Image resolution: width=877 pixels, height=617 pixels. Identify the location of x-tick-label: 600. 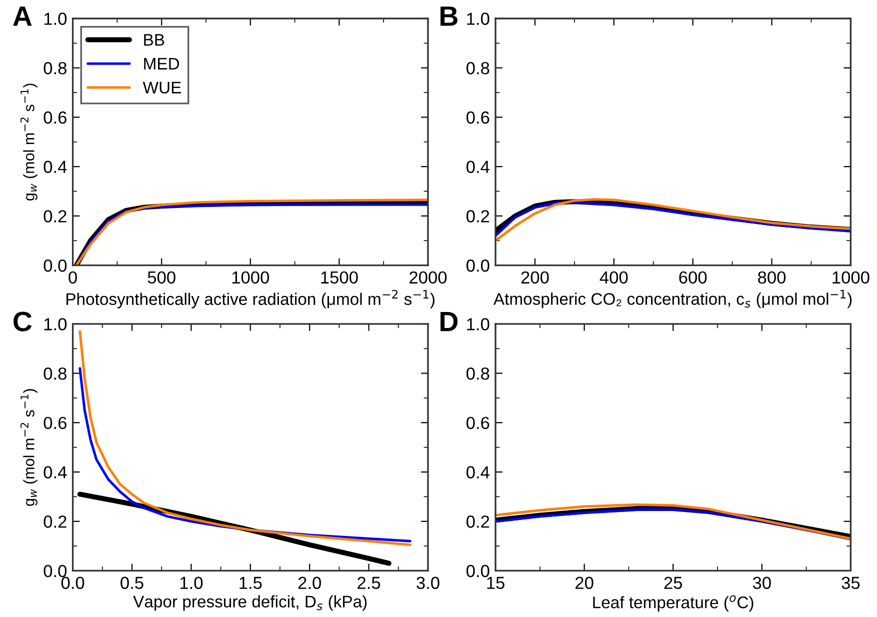
(693, 277).